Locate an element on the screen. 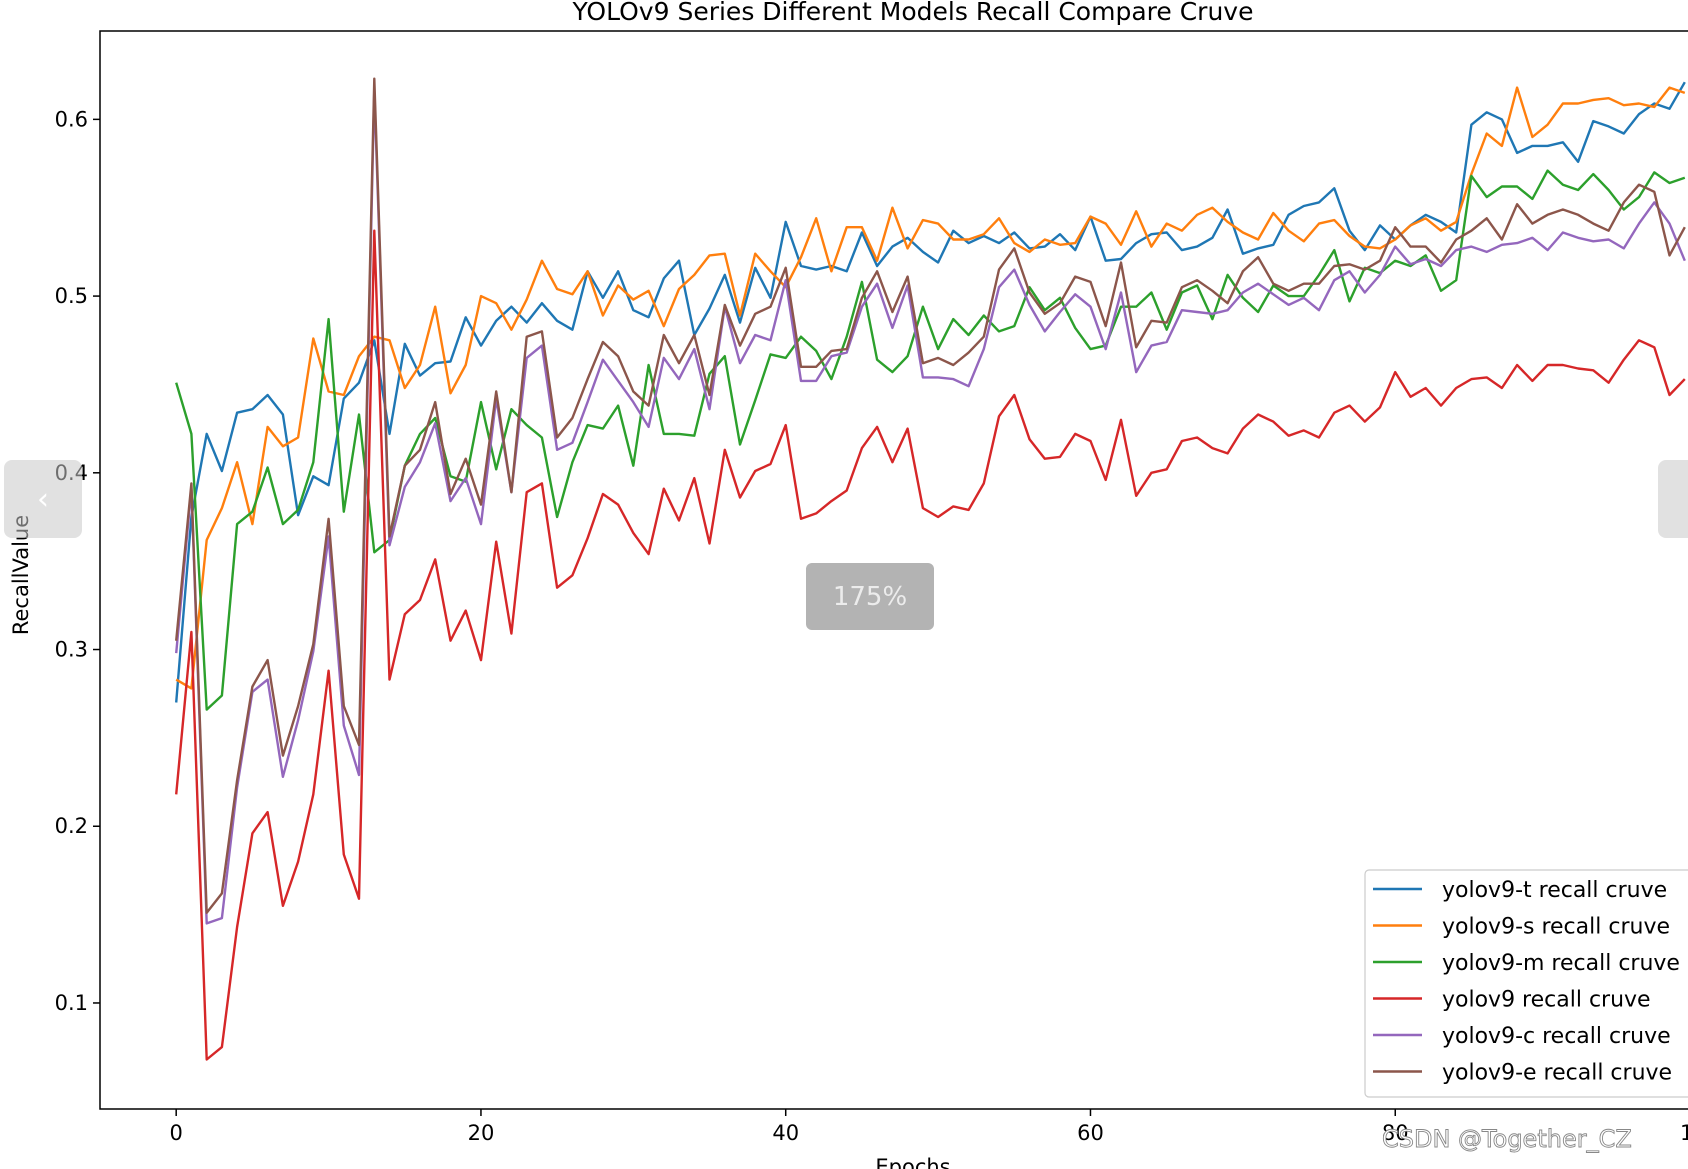  legend-entry-label: yolov9-c recall cruve is located at coordinates (1556, 1036).